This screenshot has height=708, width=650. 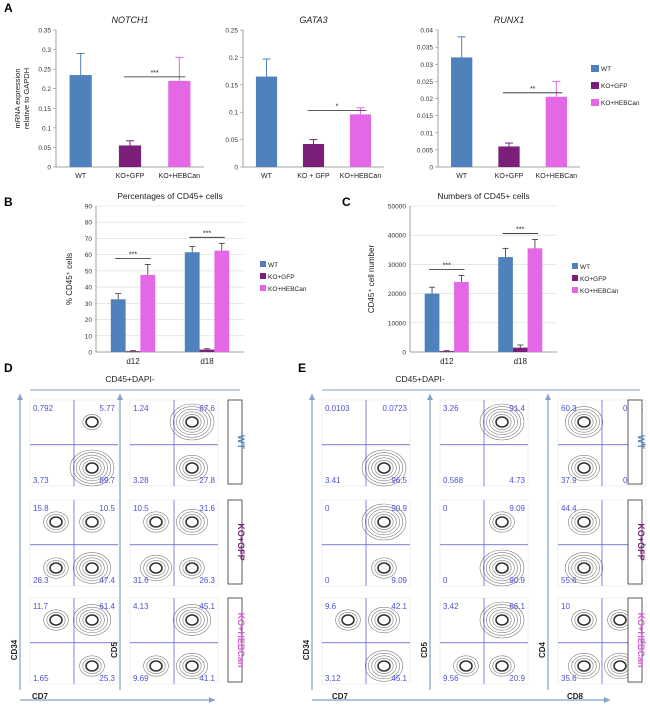 What do you see at coordinates (114, 649) in the screenshot?
I see `y-axis-label: CD5` at bounding box center [114, 649].